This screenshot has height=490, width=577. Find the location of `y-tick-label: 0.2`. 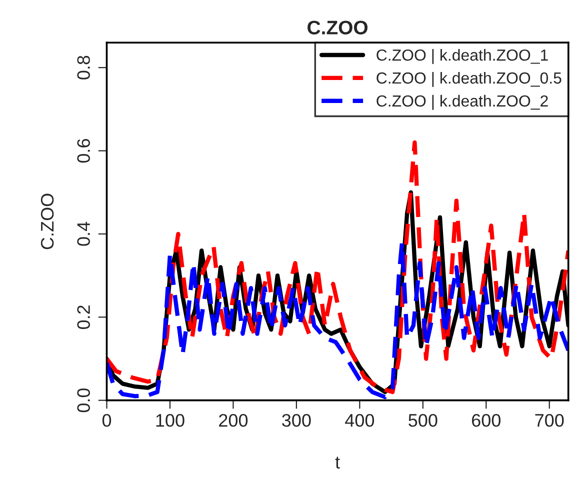

y-tick-label: 0.2 is located at coordinates (83, 317).